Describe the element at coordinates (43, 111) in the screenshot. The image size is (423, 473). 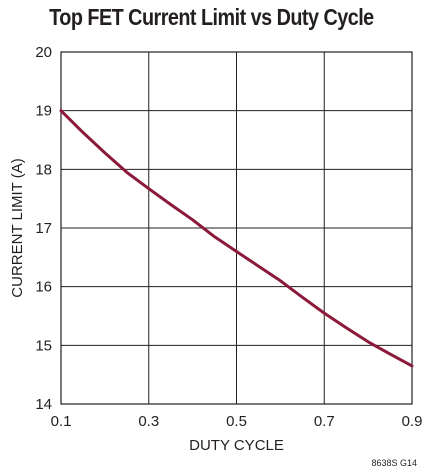
I see `y-tick-label: 19` at that location.